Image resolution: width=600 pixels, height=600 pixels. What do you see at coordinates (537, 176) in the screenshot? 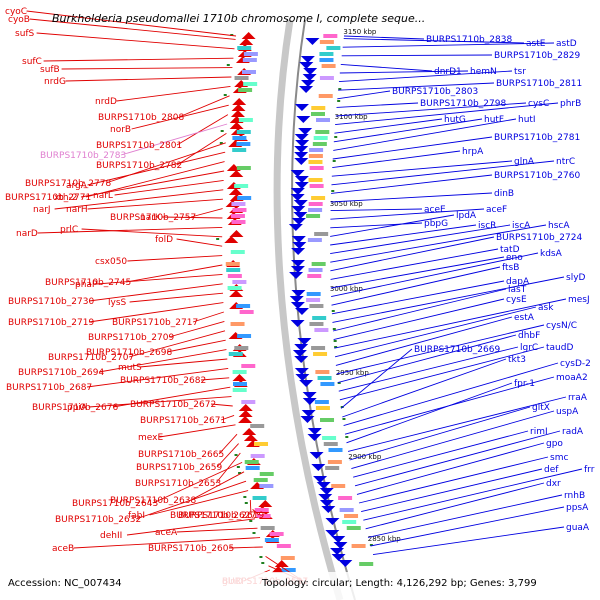
I see `right-gene-label: BURPS1710b_2760` at bounding box center [537, 176].